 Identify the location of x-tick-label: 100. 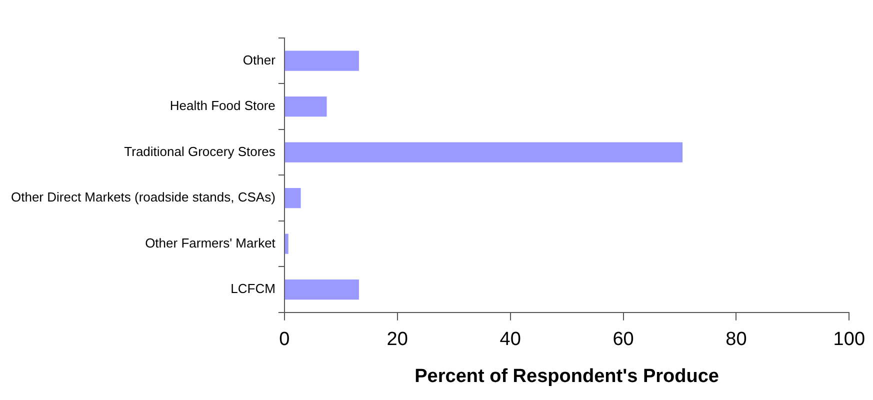
(849, 339).